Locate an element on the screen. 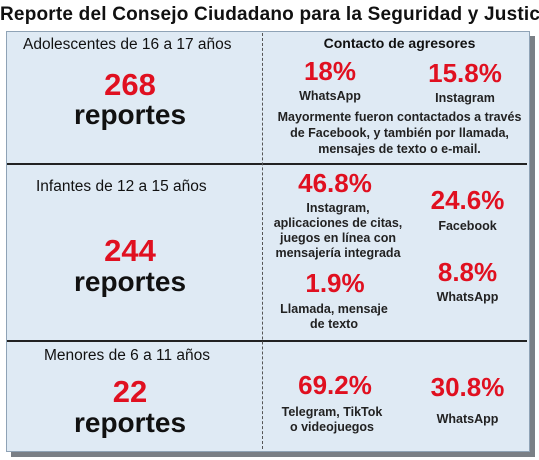  section-1-stat-1-pct: 18% is located at coordinates (330, 71).